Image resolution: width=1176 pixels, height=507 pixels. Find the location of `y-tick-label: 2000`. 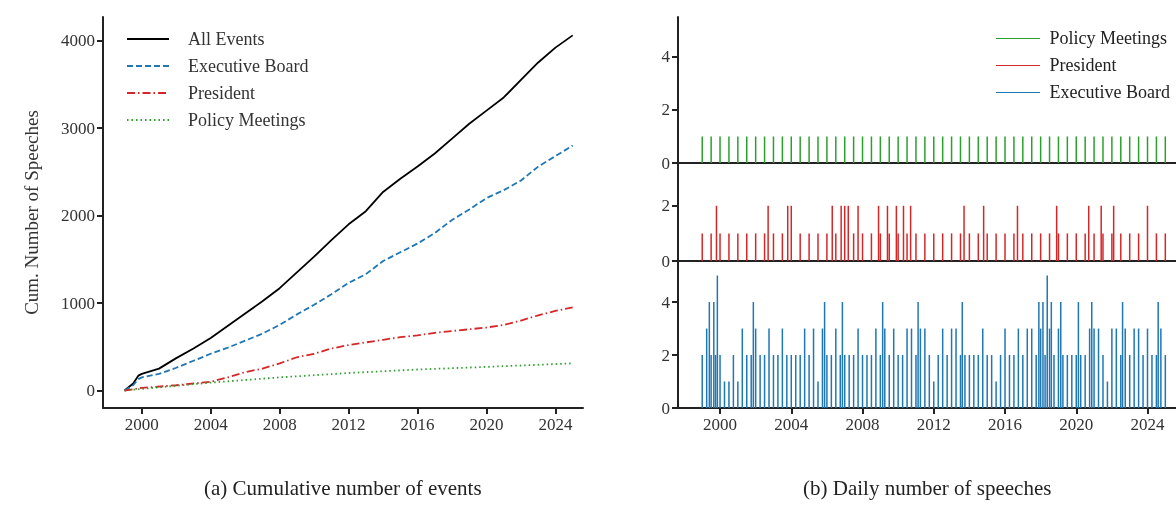

y-tick-label: 2000 is located at coordinates (78, 216).